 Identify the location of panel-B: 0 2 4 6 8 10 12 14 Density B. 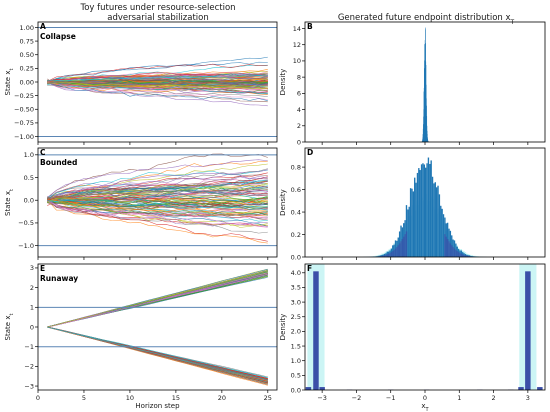
(412, 83).